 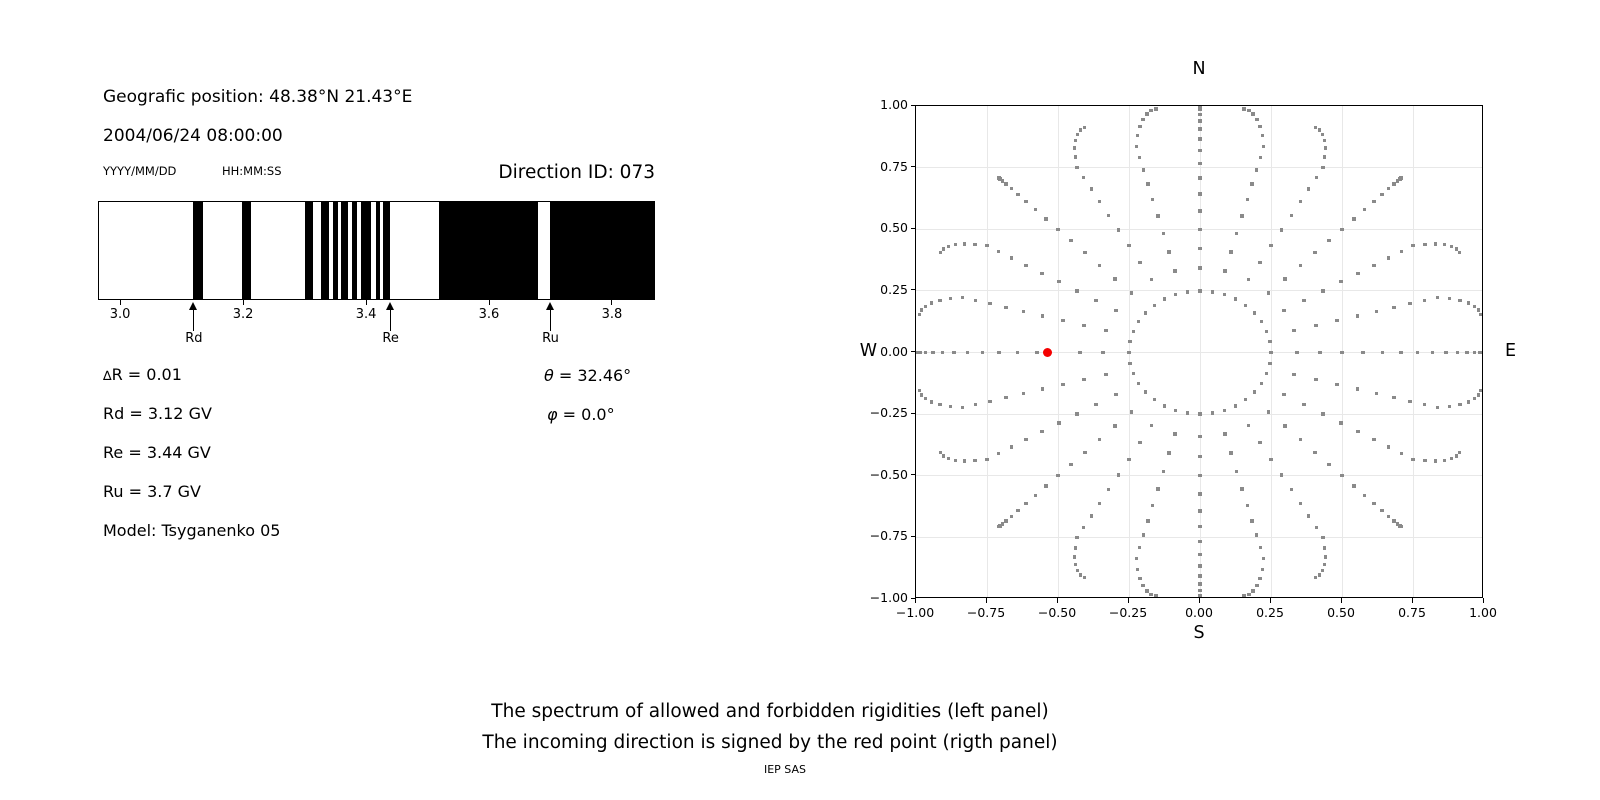 I want to click on model-label: Model: Tsyganenko 05, so click(x=192, y=530).